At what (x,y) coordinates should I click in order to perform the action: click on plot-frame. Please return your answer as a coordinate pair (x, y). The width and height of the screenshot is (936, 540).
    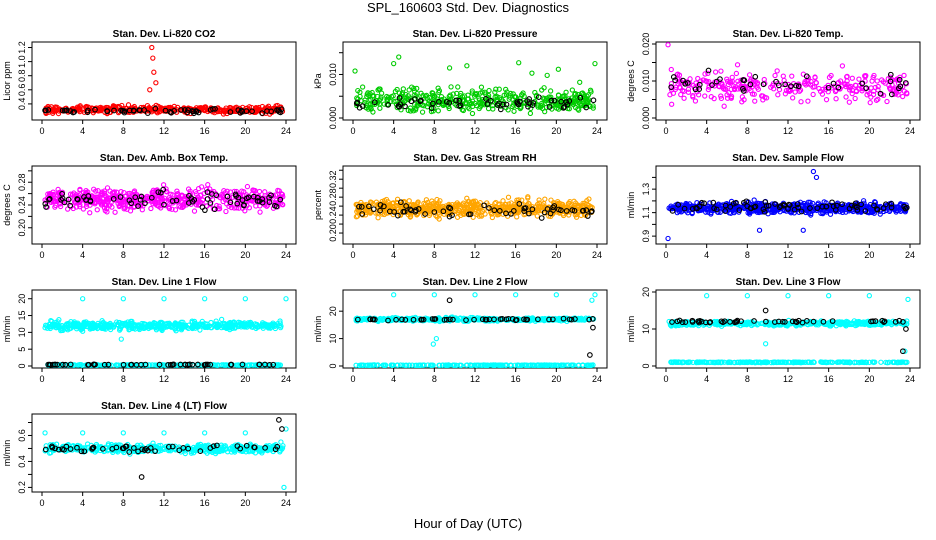
    Looking at the image, I should click on (788, 329).